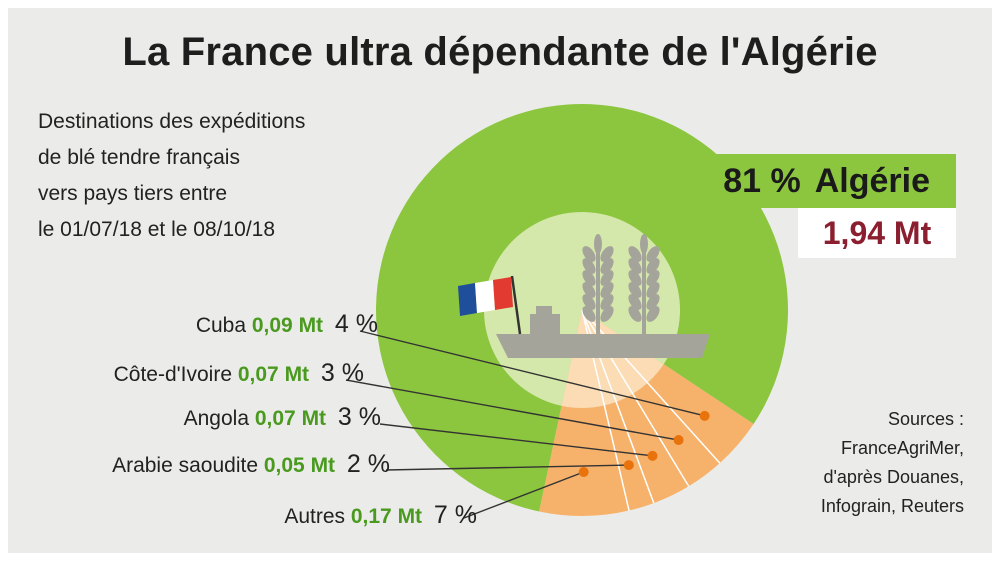  I want to click on ship-illustration, so click(584, 296).